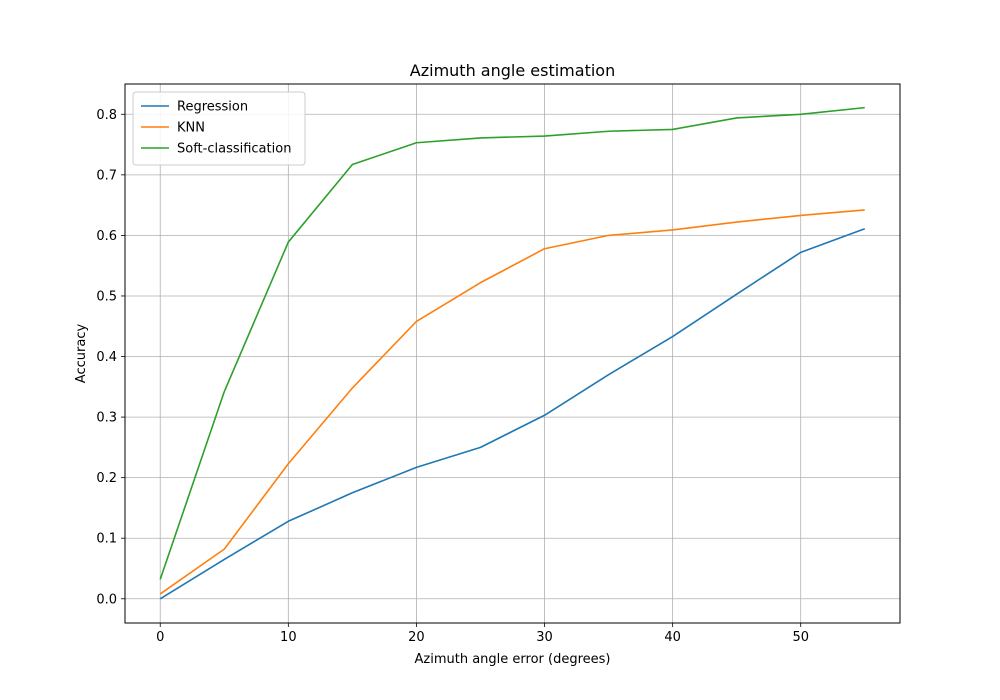 This screenshot has width=1000, height=700. I want to click on legend-box, so click(219, 128).